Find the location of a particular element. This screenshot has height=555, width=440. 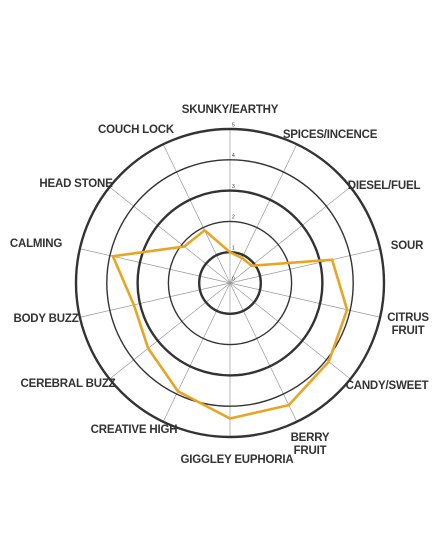

category-label: CALMING is located at coordinates (36, 244).